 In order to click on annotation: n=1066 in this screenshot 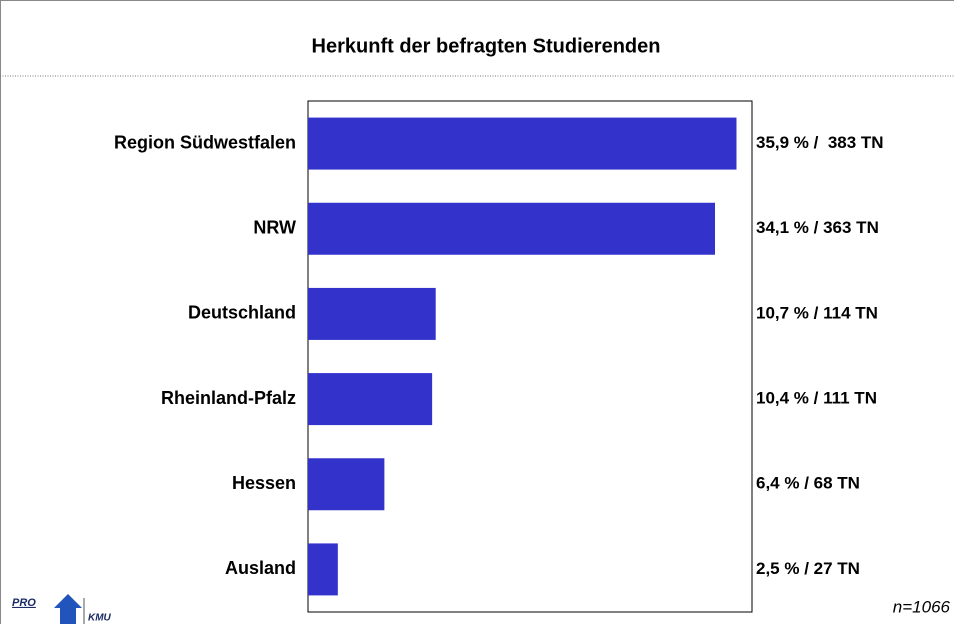, I will do `click(922, 606)`.